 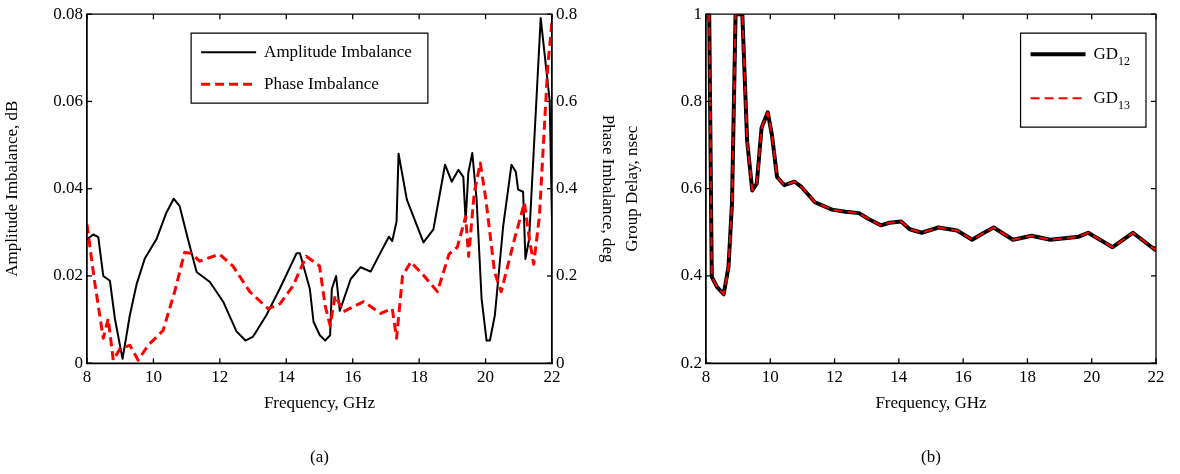 I want to click on text: (a), so click(x=319, y=456).